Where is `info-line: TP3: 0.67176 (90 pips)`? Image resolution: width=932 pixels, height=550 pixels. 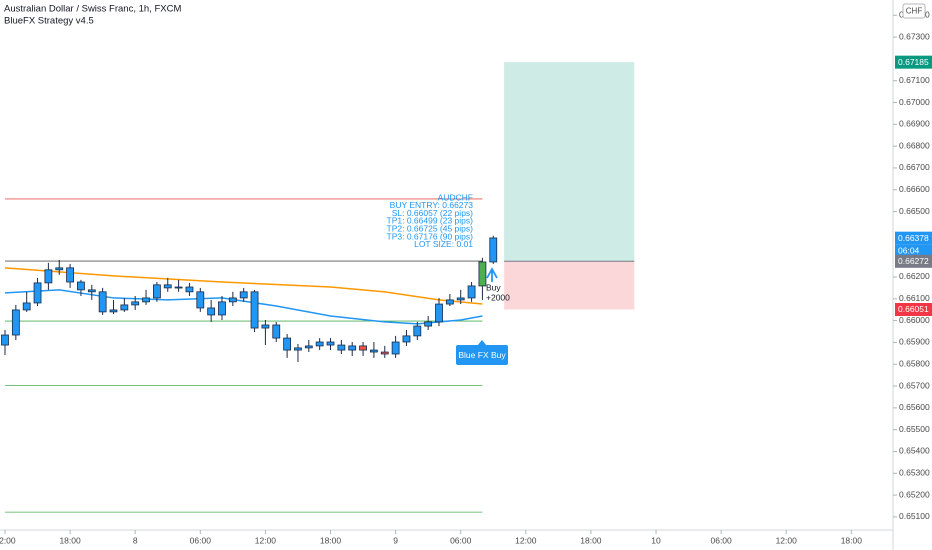 info-line: TP3: 0.67176 (90 pips) is located at coordinates (430, 236).